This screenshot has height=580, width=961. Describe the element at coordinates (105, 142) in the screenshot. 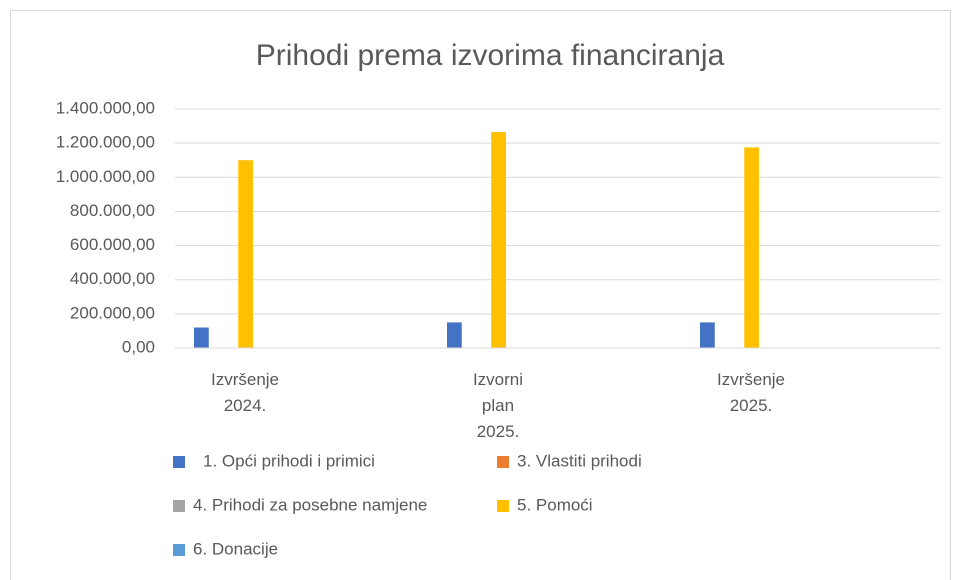

I see `y-tick-label: 1.200.000,00` at that location.